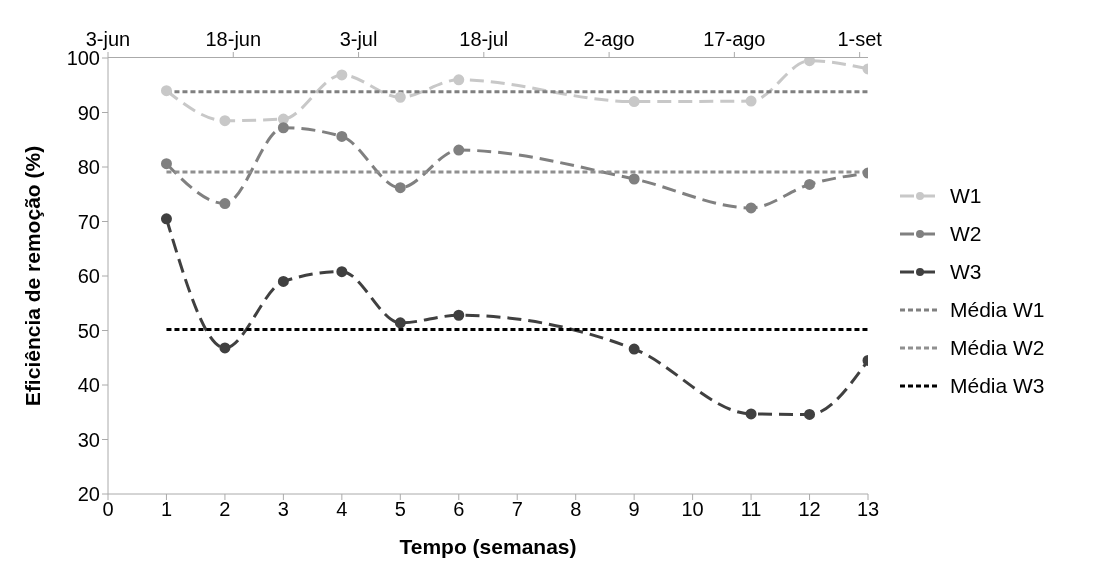 The width and height of the screenshot is (1099, 582). I want to click on x2-tick-label: 3-jun, so click(108, 39).